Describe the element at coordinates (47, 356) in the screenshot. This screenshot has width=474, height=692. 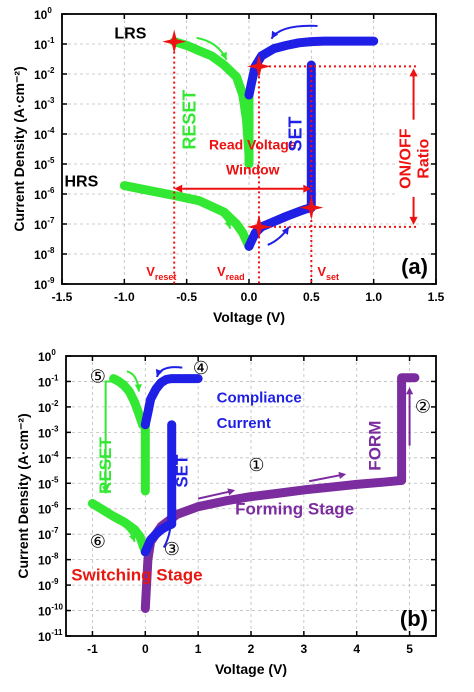
I see `b-ytick-label: 10⁰` at that location.